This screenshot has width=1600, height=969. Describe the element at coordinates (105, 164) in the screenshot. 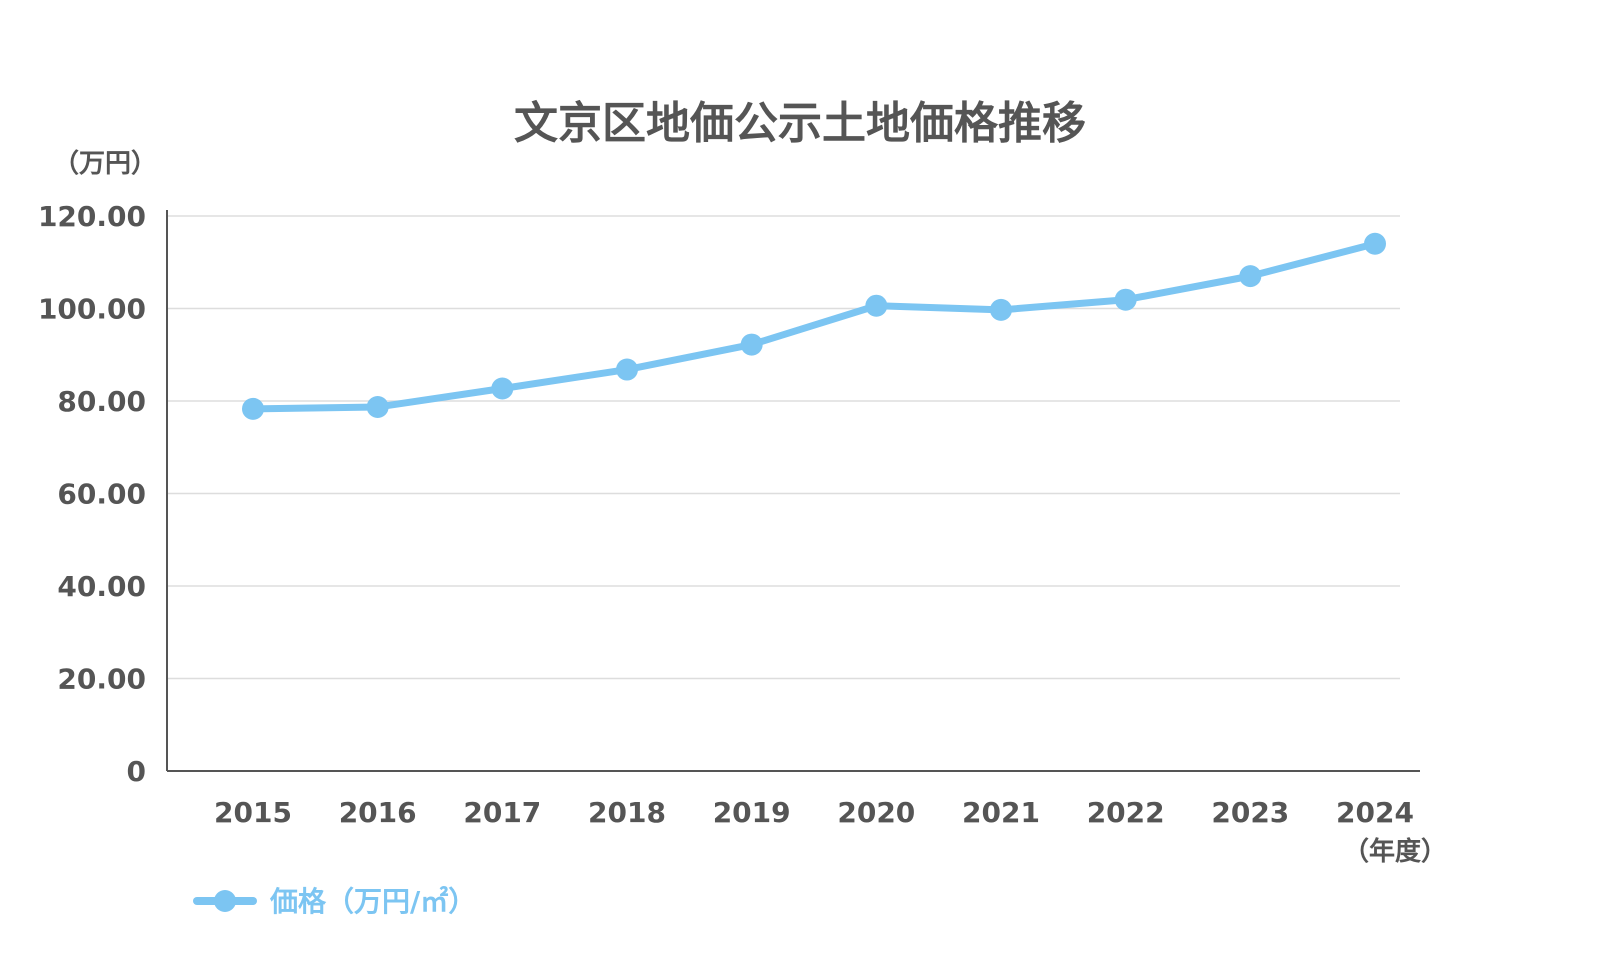

I see `y-axis-unit-label: （万円）` at that location.